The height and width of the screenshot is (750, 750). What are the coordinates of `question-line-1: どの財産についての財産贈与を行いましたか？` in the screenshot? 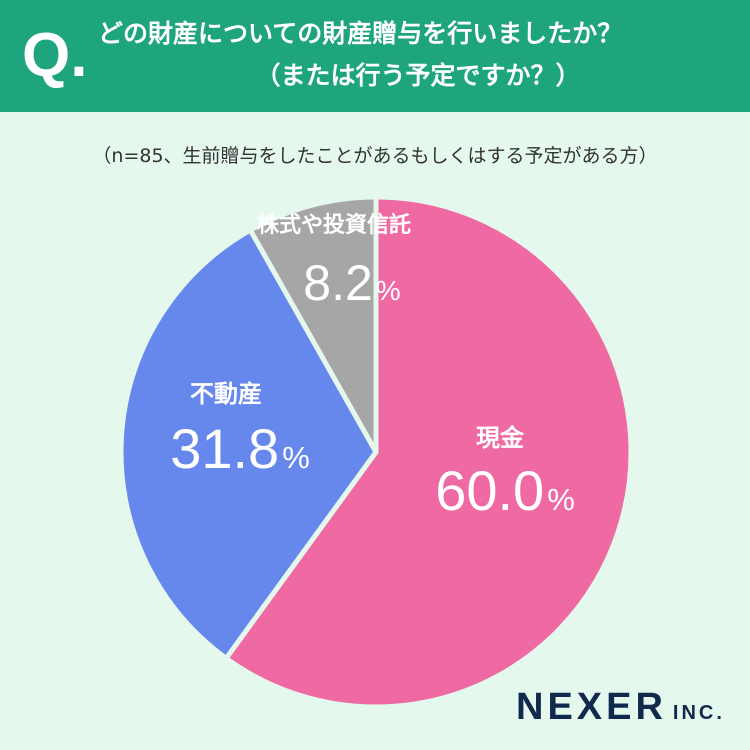 It's located at (360, 33).